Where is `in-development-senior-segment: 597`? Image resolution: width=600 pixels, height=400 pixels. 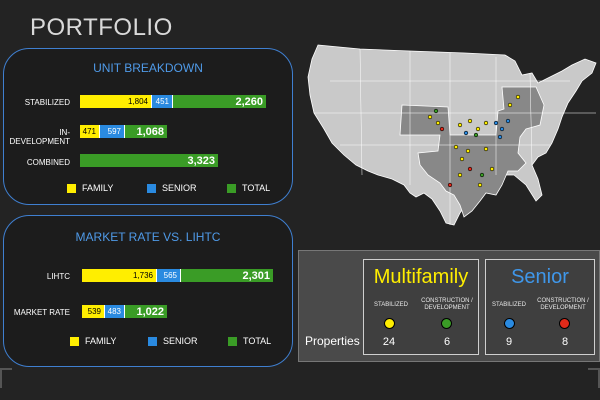
in-development-senior-segment: 597 is located at coordinates (111, 131).